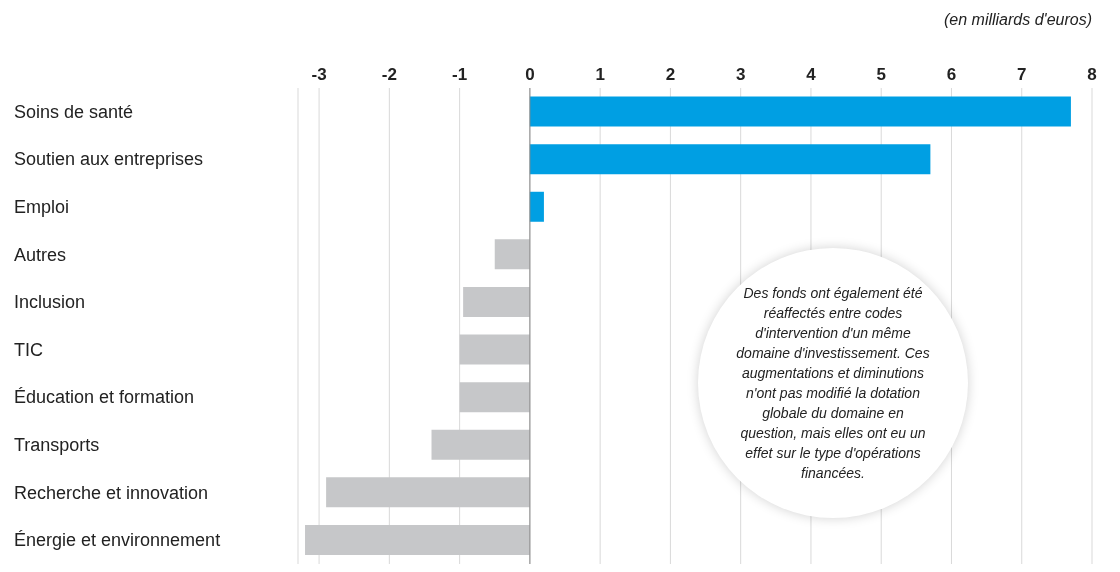 The image size is (1120, 572). I want to click on x-axis-title: (en milliards d'euros), so click(1018, 20).